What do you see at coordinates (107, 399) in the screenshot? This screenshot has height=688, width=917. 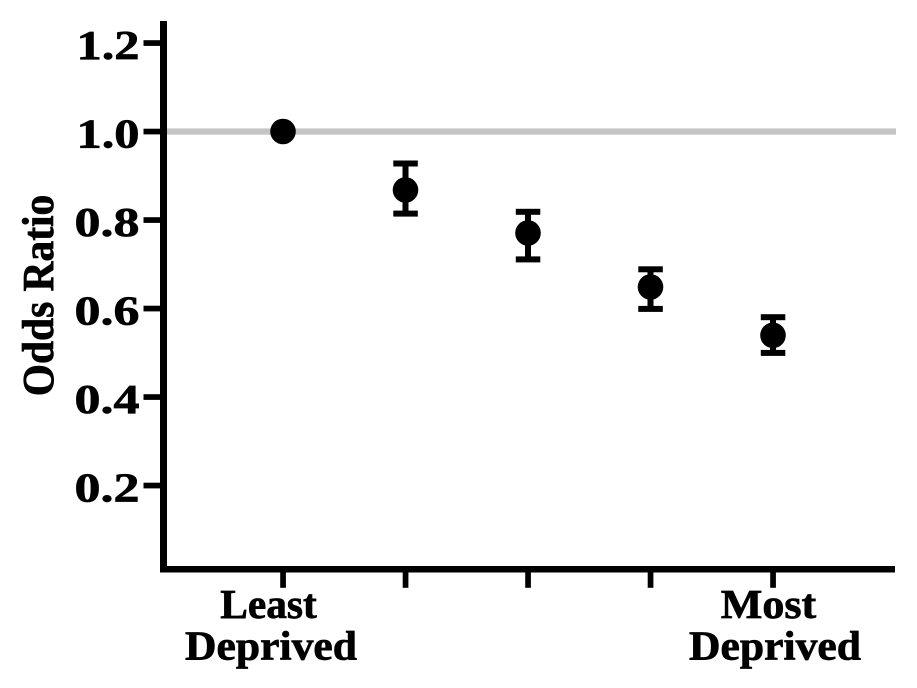 I see `svg-text: 0.4` at bounding box center [107, 399].